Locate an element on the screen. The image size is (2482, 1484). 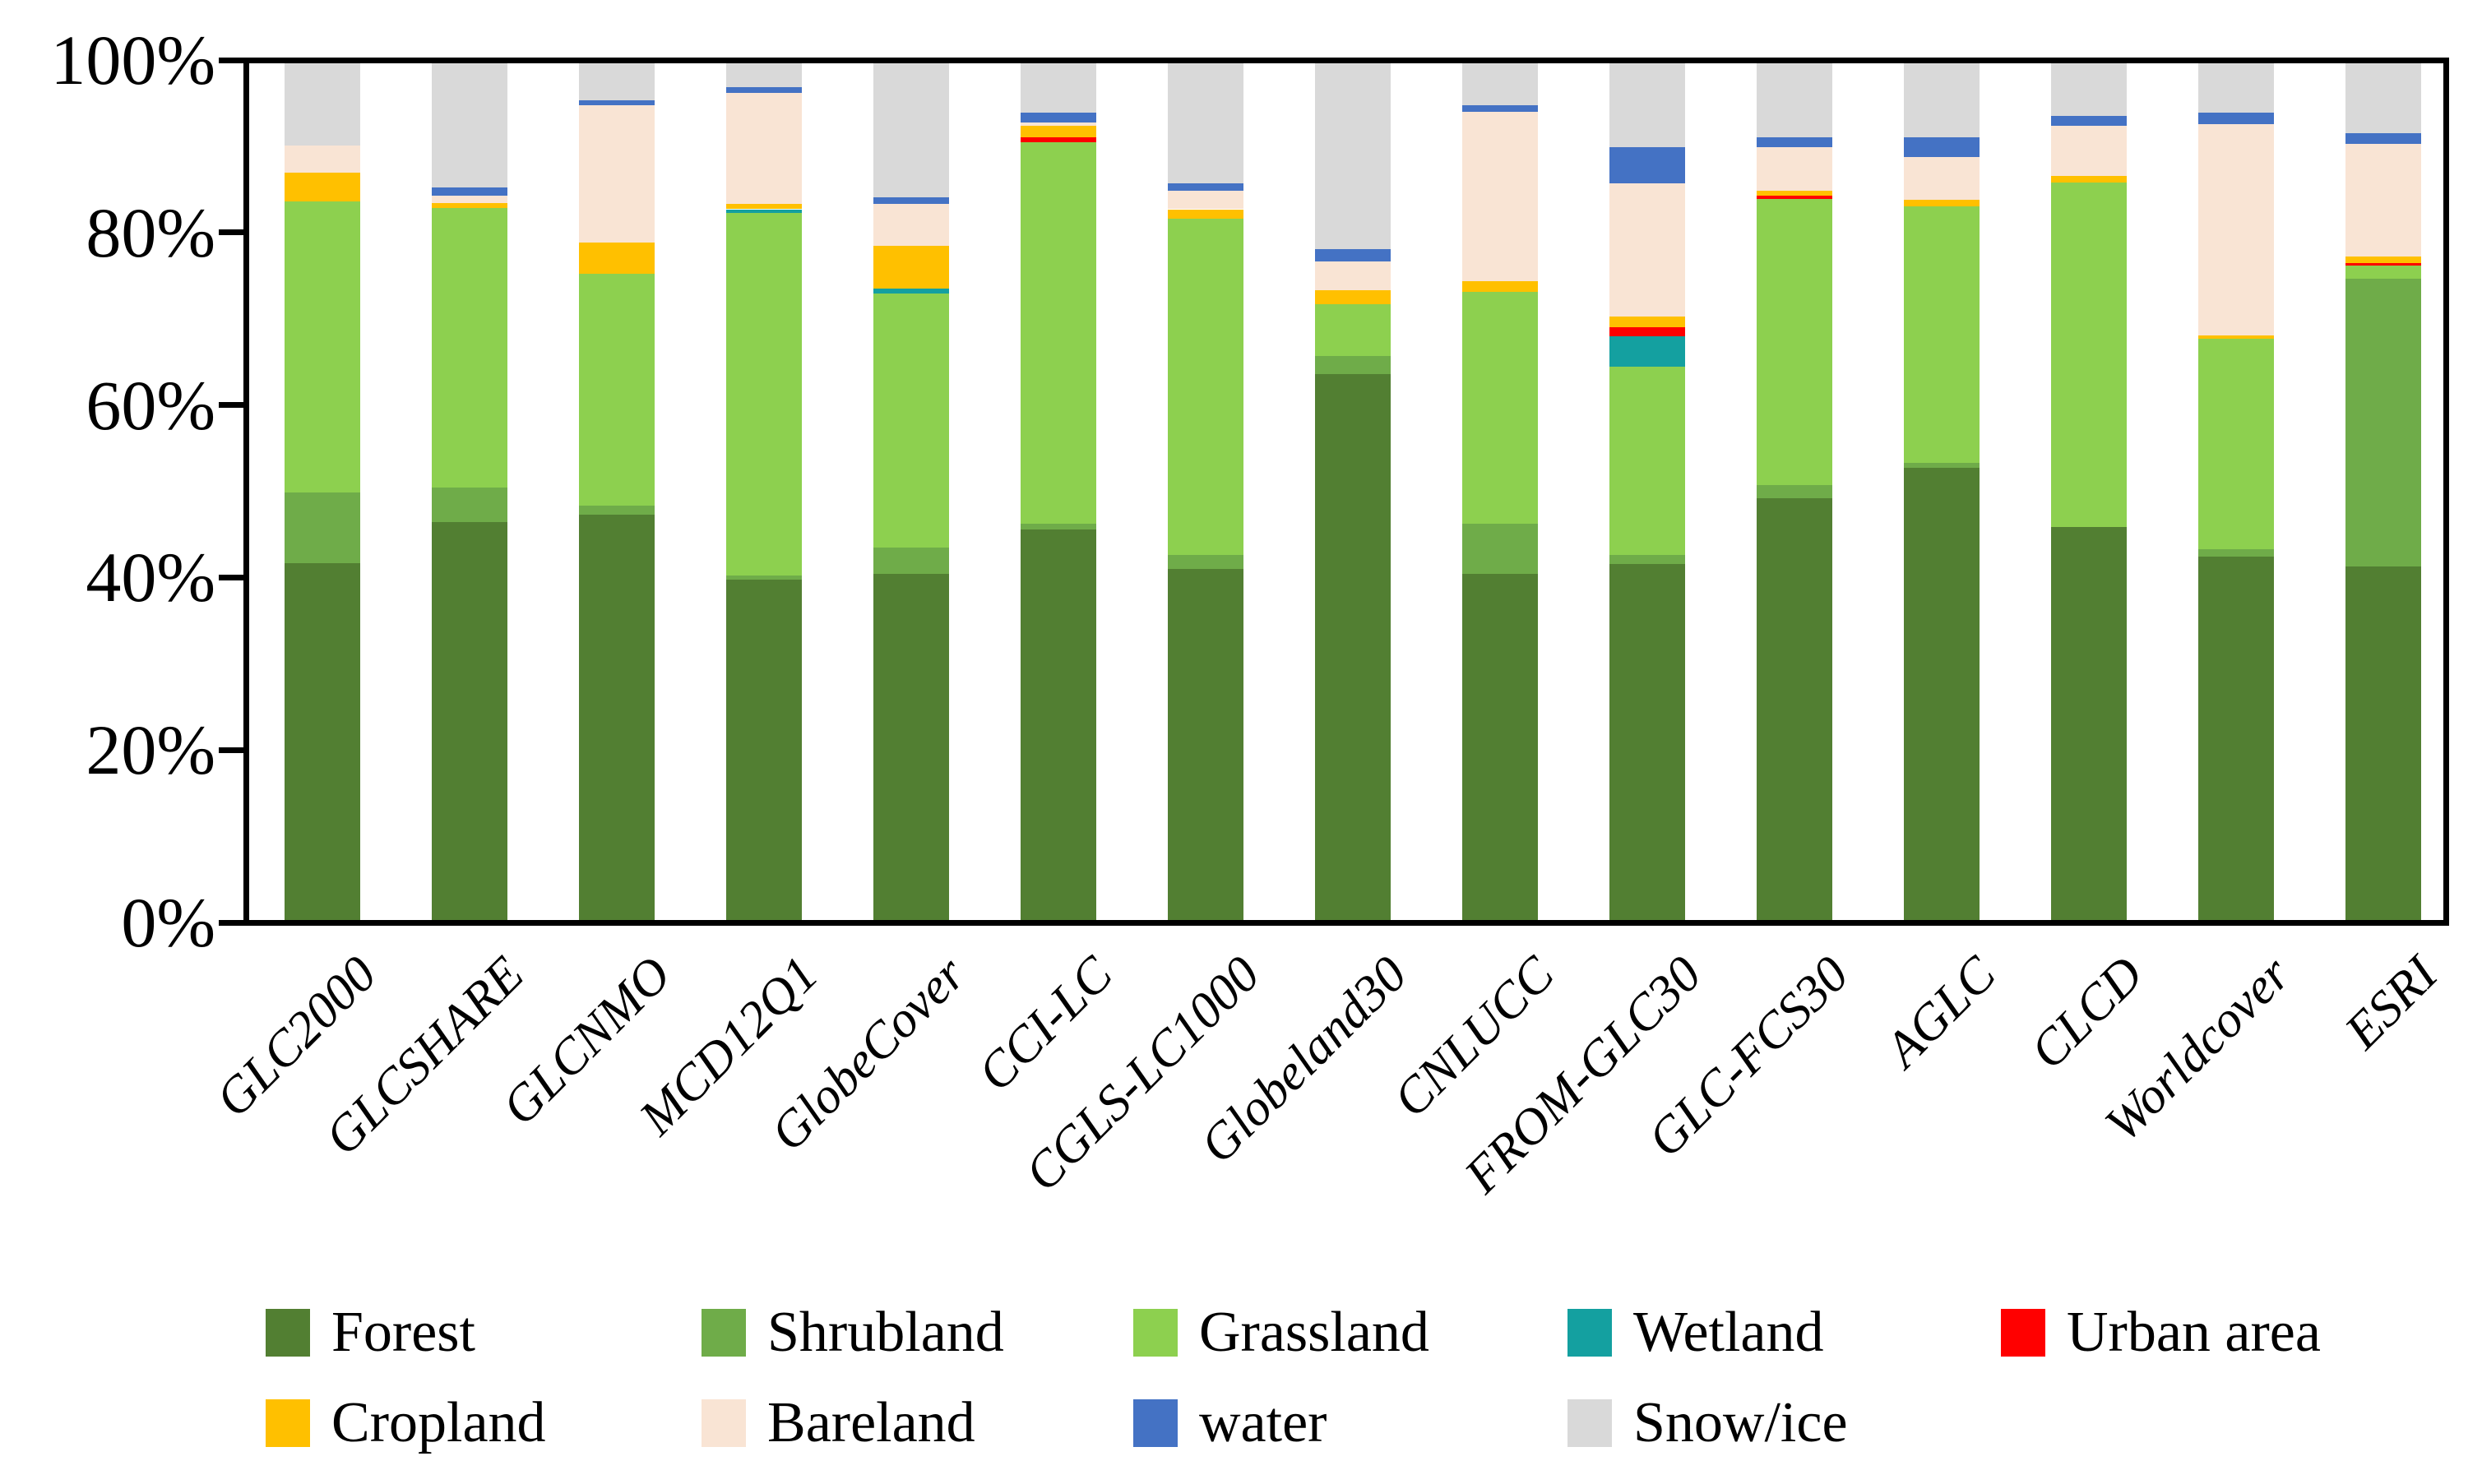
legend-swatch-urban-area is located at coordinates (2023, 1333).